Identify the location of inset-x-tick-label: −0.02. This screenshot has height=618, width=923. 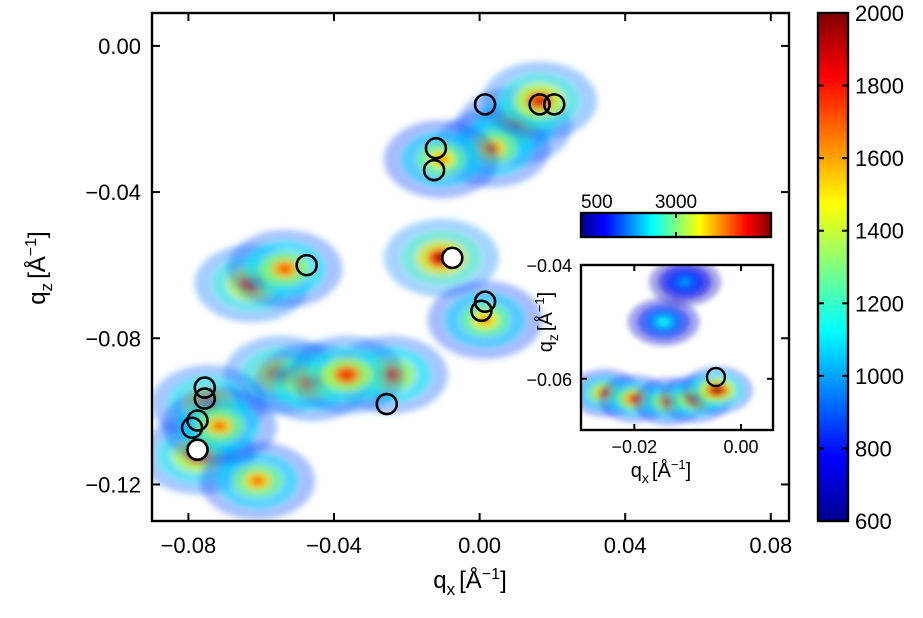
(635, 447).